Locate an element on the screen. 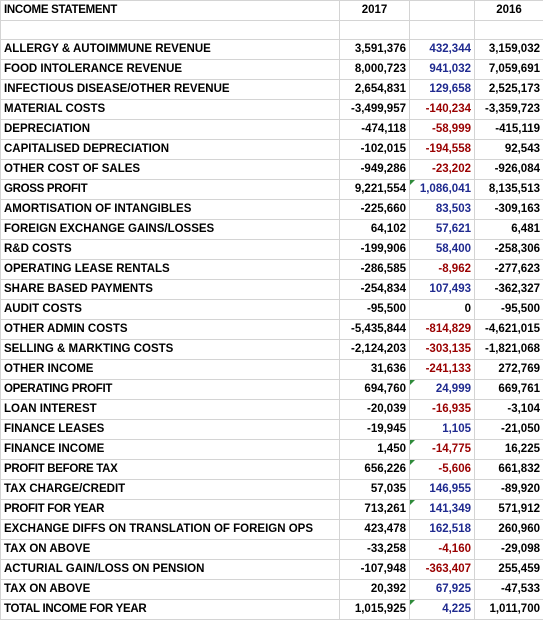 The image size is (543, 622). row-label-cell: SHARE BASED PAYMENTS is located at coordinates (170, 289).